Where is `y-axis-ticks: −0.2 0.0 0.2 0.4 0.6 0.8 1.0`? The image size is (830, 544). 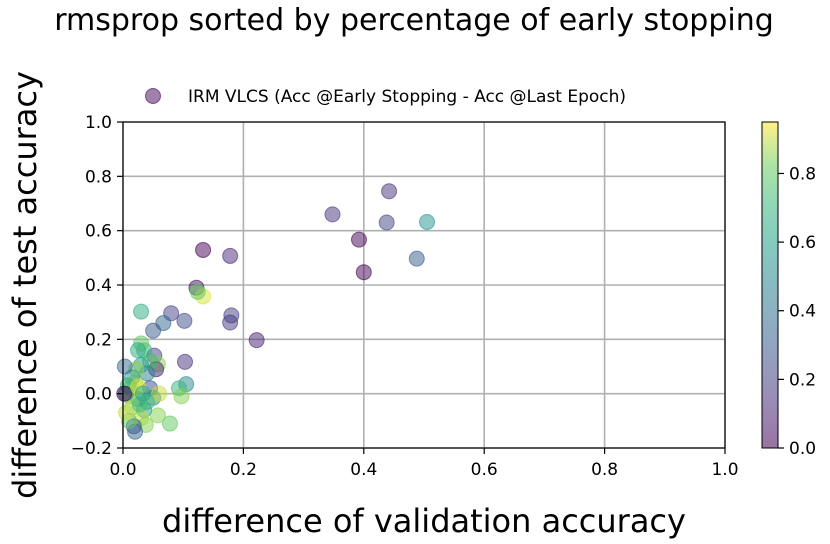 y-axis-ticks: −0.2 0.0 0.2 0.4 0.6 0.8 1.0 is located at coordinates (97, 286).